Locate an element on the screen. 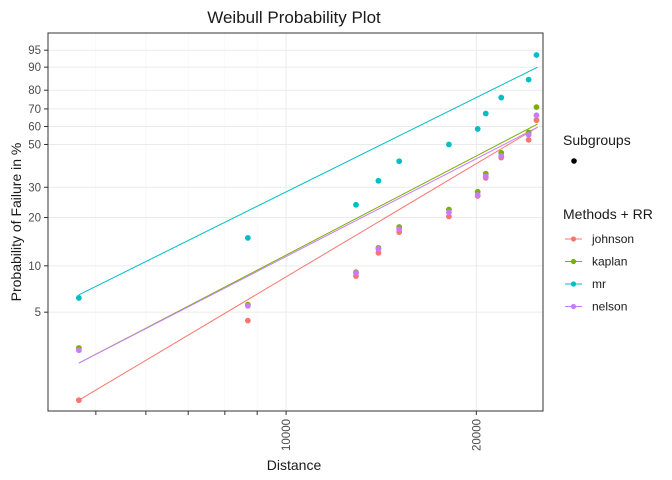 The width and height of the screenshot is (672, 480). y-tick-label: 10 is located at coordinates (34, 267).